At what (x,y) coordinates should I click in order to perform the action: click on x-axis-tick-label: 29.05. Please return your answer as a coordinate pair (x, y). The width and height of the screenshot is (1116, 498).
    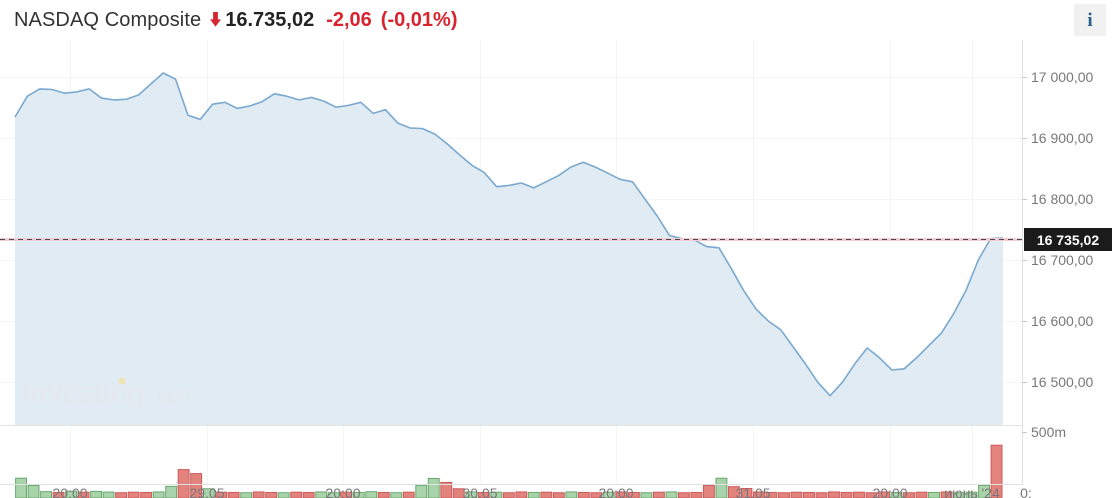
    Looking at the image, I should click on (207, 491).